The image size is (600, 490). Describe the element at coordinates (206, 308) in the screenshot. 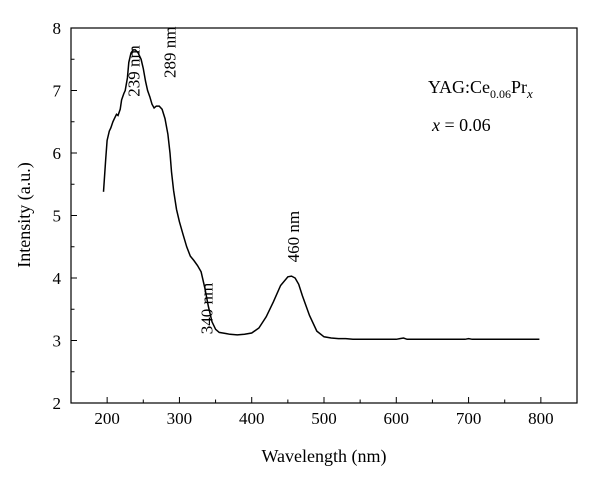

I see `peak-label: 340 nm` at that location.